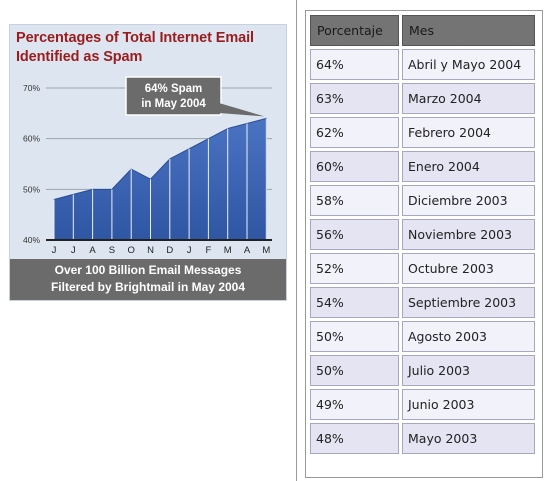 The width and height of the screenshot is (546, 481). I want to click on cell-mes: Mayo 2003, so click(468, 438).